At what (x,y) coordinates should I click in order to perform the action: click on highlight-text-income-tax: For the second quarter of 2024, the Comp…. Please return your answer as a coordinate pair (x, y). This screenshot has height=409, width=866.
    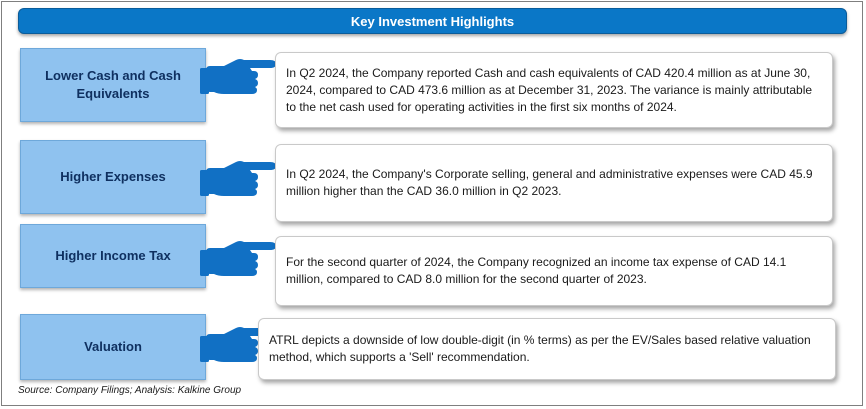
    Looking at the image, I should click on (554, 271).